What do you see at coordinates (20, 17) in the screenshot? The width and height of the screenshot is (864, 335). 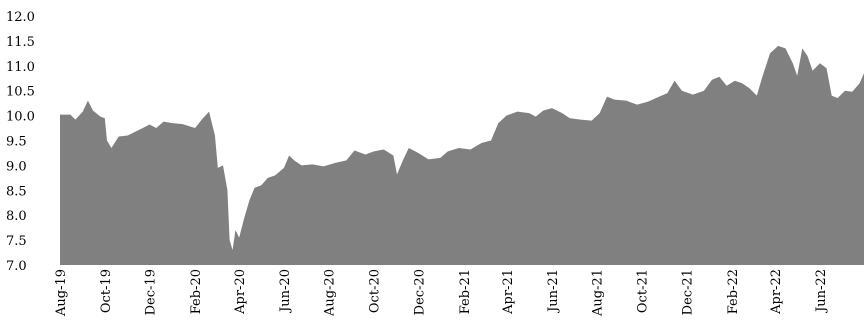 I see `y-tick-label: 12.0` at bounding box center [20, 17].